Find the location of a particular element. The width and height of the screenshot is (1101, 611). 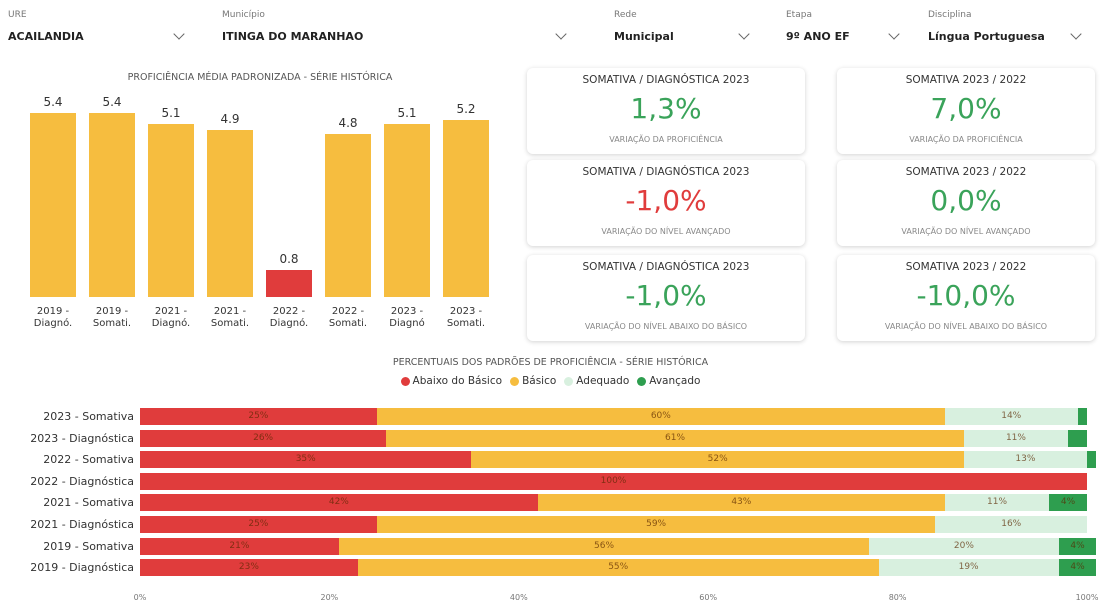

bar-segment: 52% is located at coordinates (717, 460).